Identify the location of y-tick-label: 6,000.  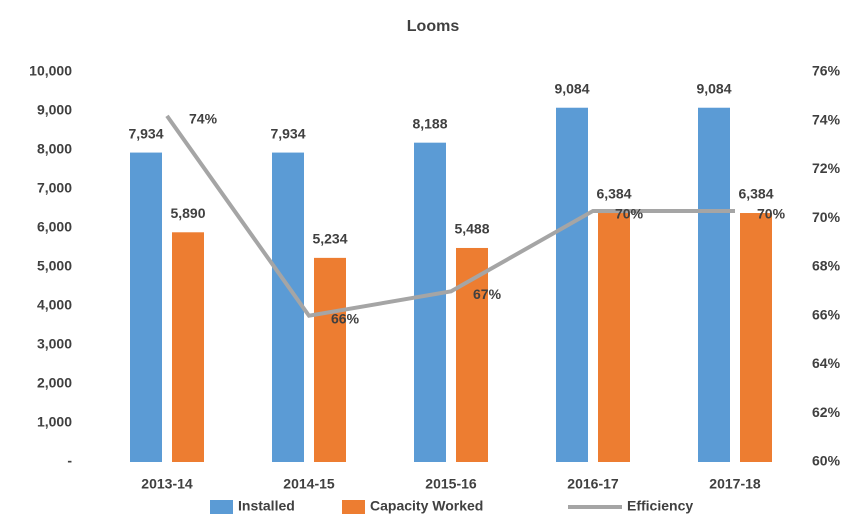
(54, 227).